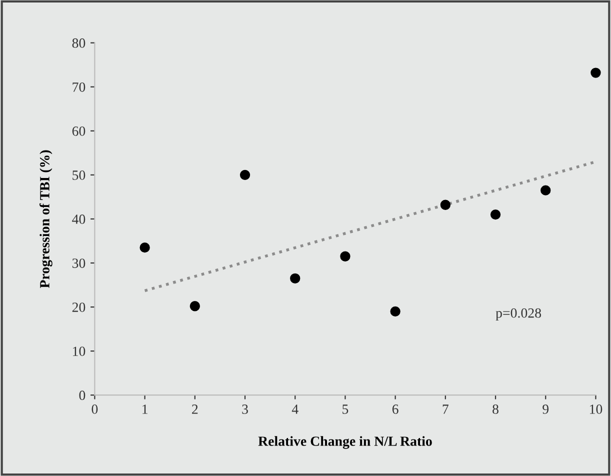 The height and width of the screenshot is (476, 611). I want to click on y-tick-label: 60, so click(79, 131).